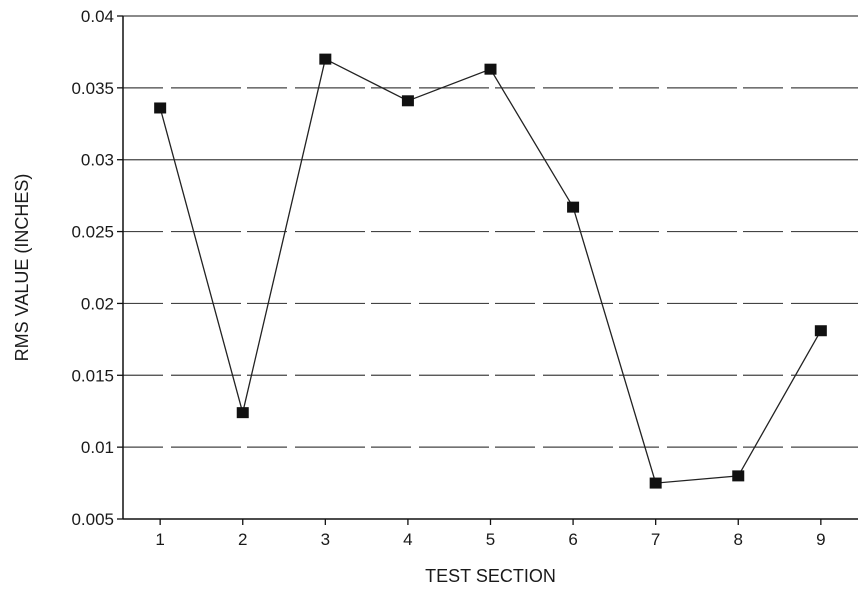  Describe the element at coordinates (572, 539) in the screenshot. I see `x-tick-label: 6` at that location.